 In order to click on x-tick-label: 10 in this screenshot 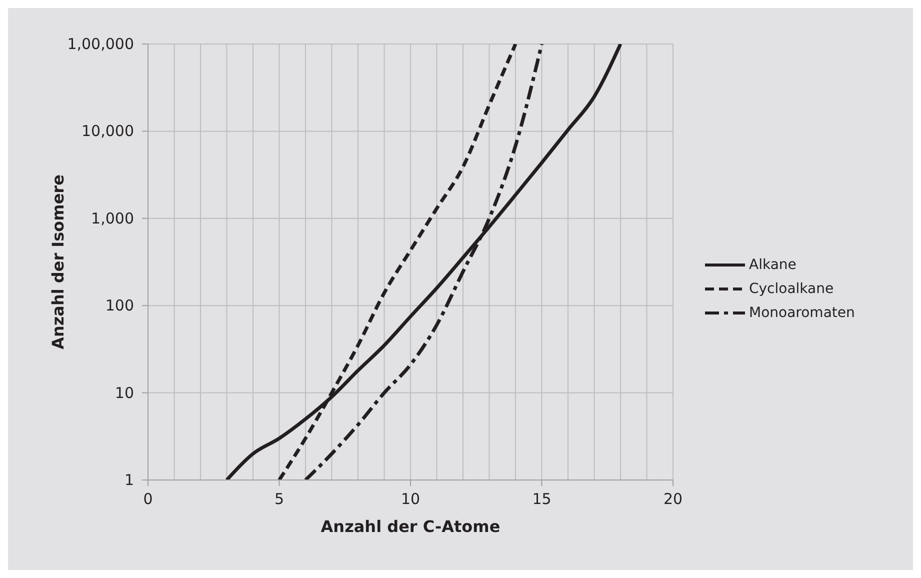, I will do `click(410, 499)`.